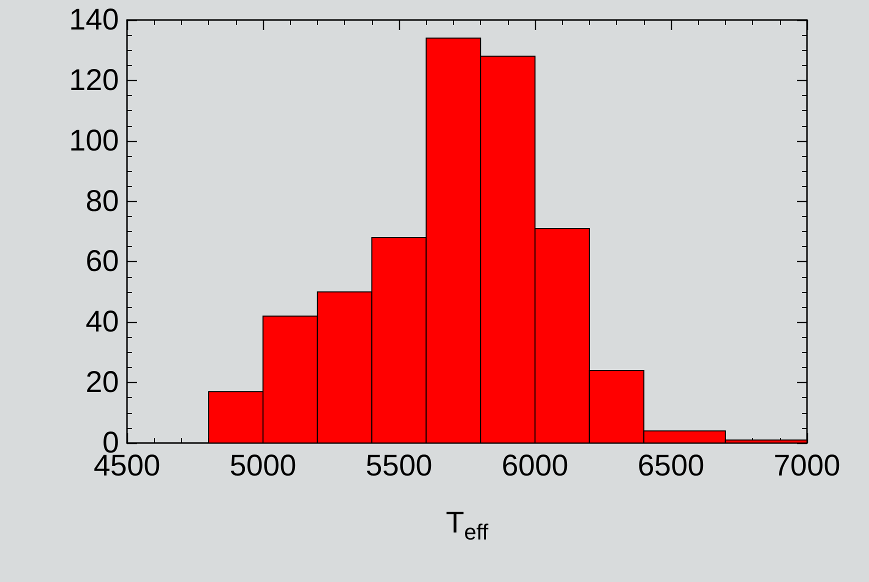 The height and width of the screenshot is (582, 869). What do you see at coordinates (399, 466) in the screenshot?
I see `x-tick-label: 5500` at bounding box center [399, 466].